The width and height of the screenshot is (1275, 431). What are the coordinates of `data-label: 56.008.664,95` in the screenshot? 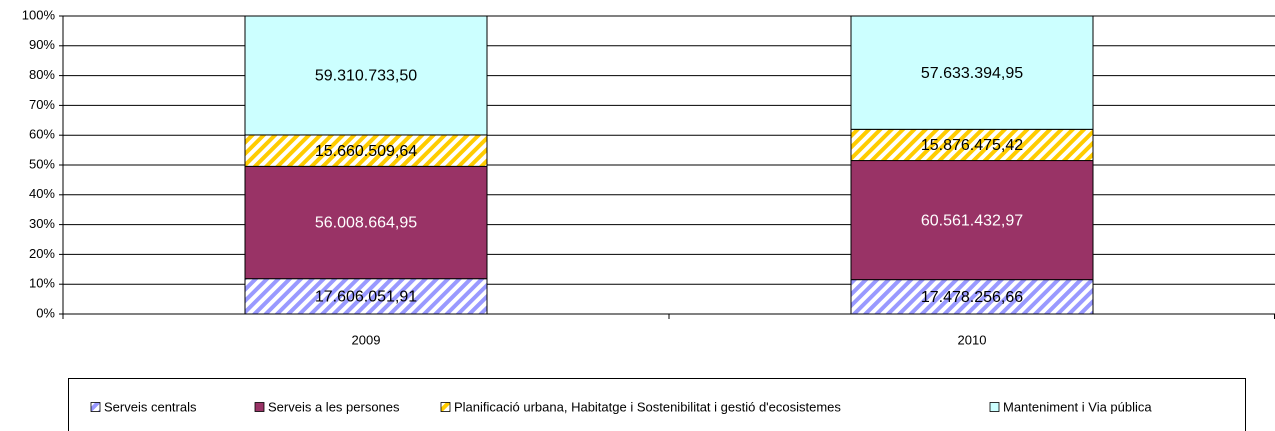 It's located at (366, 223).